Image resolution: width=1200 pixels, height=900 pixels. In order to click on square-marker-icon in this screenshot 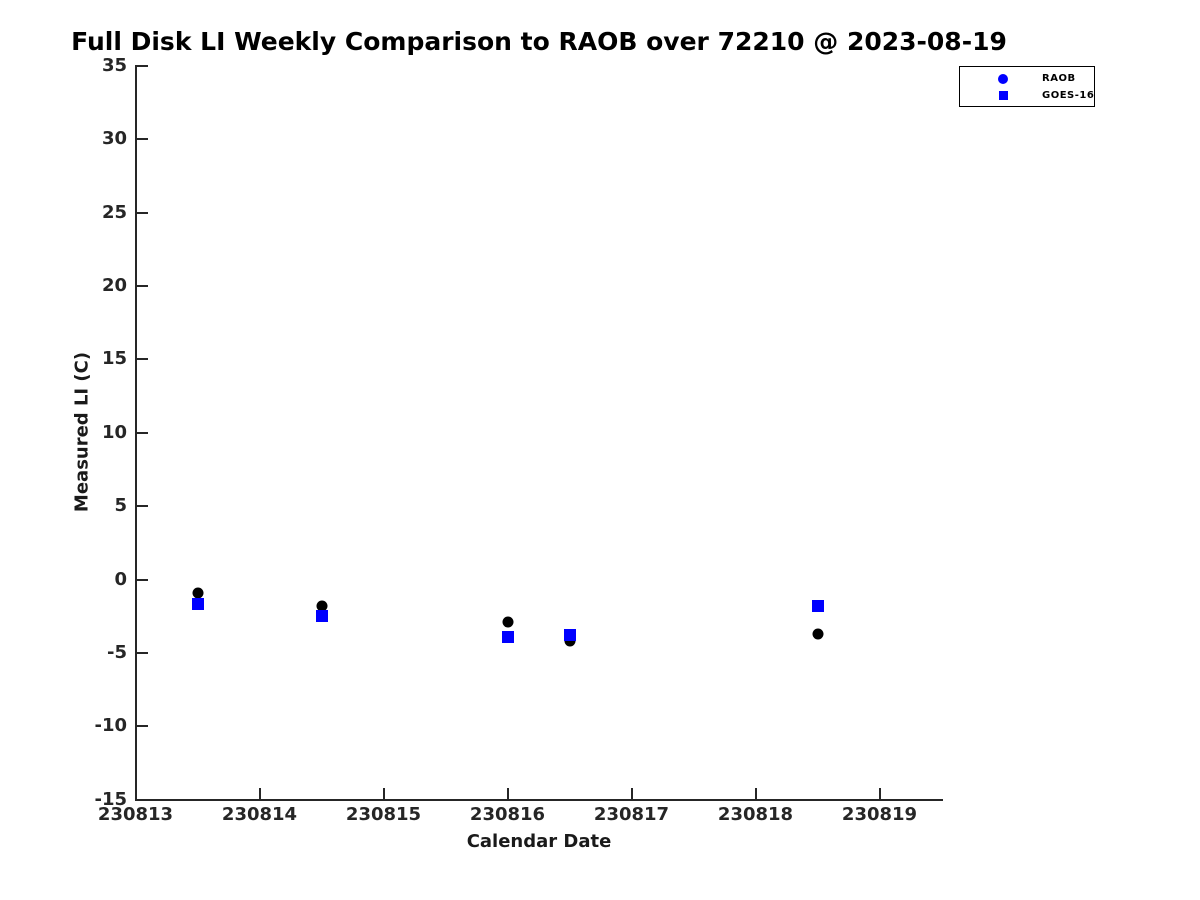, I will do `click(1003, 96)`.